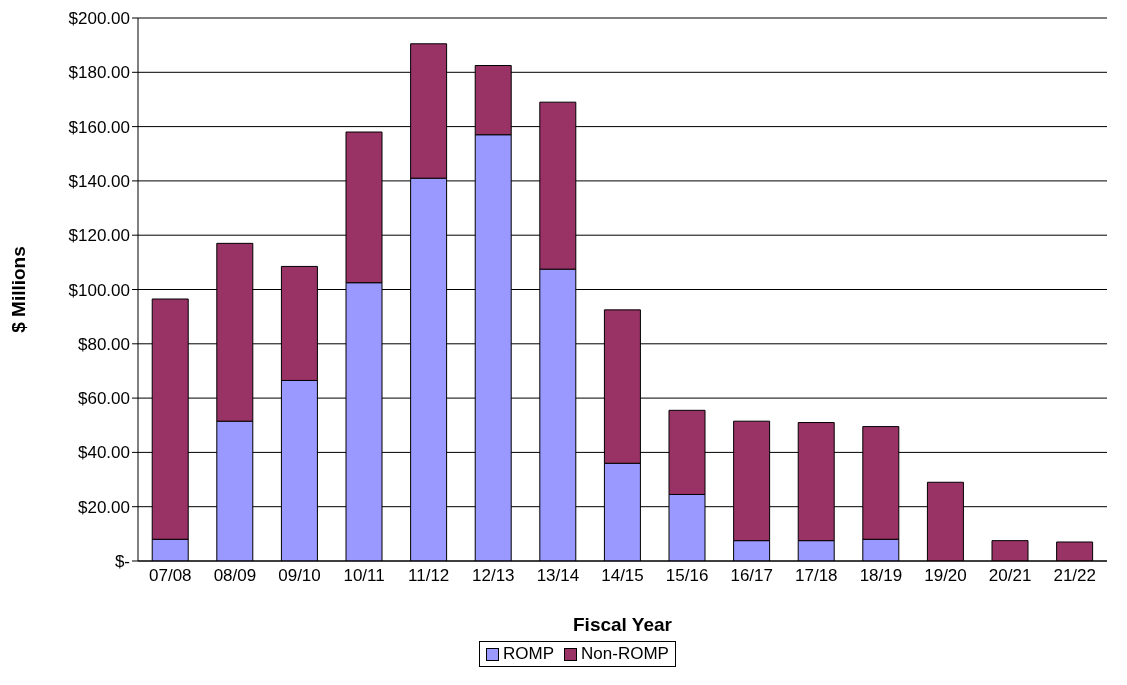 Image resolution: width=1127 pixels, height=685 pixels. Describe the element at coordinates (816, 576) in the screenshot. I see `x-tick-label: 17/18` at that location.